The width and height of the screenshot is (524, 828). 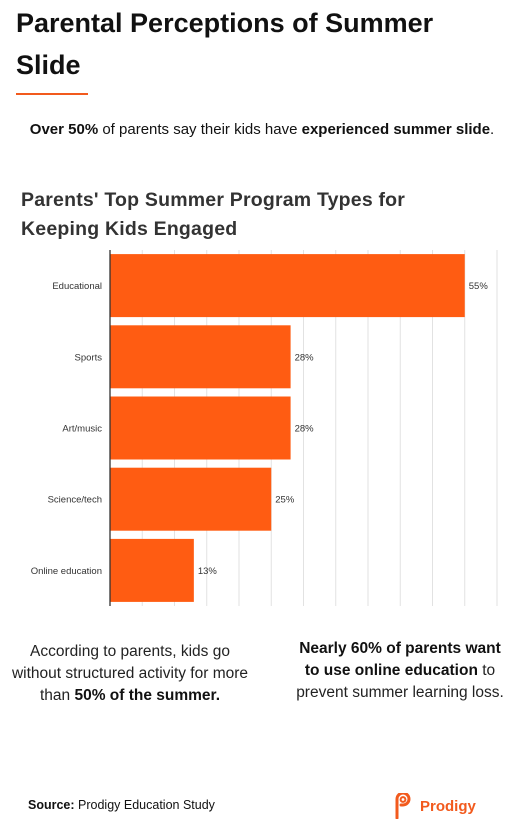 I want to click on category-label: Online education, so click(x=66, y=571).